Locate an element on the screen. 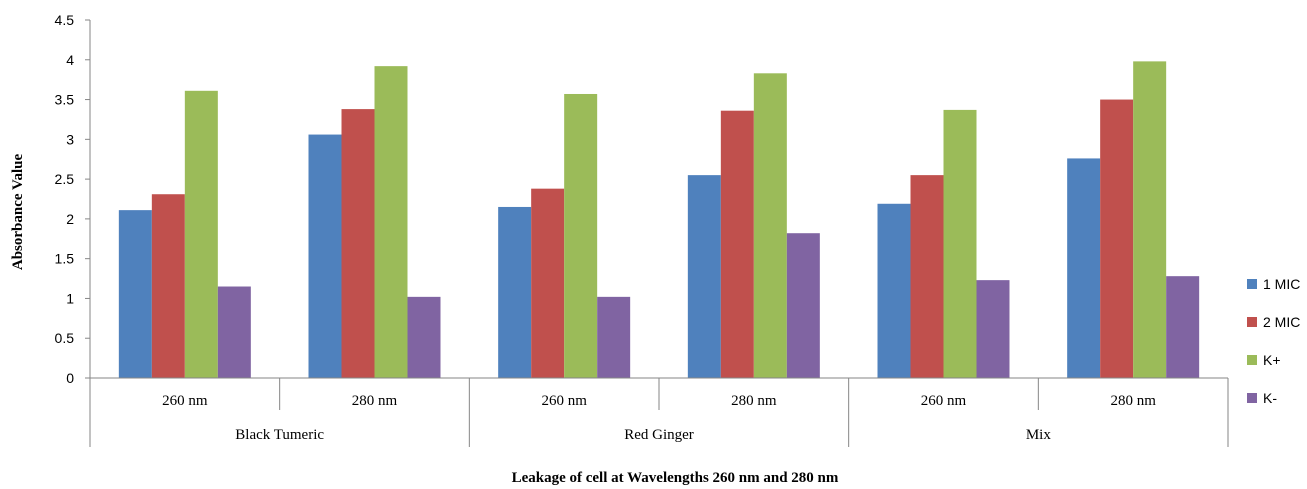  group-label: Red Ginger is located at coordinates (659, 435).